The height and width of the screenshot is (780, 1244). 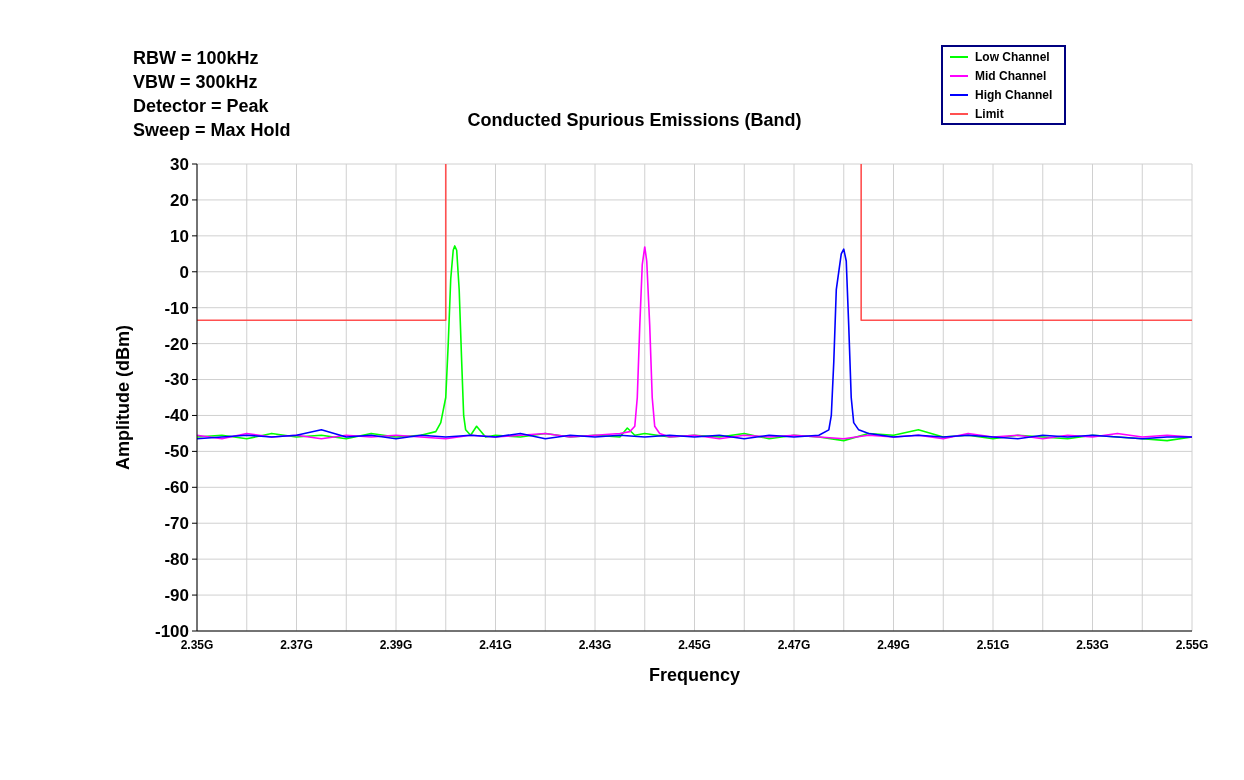 I want to click on x-tick-label: 2.45G, so click(x=694, y=645).